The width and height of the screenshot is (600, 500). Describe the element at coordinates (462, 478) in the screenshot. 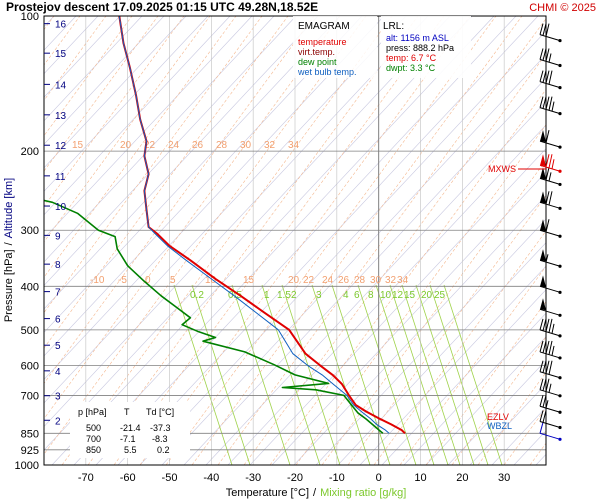

I see `x-tick-label: 20` at that location.